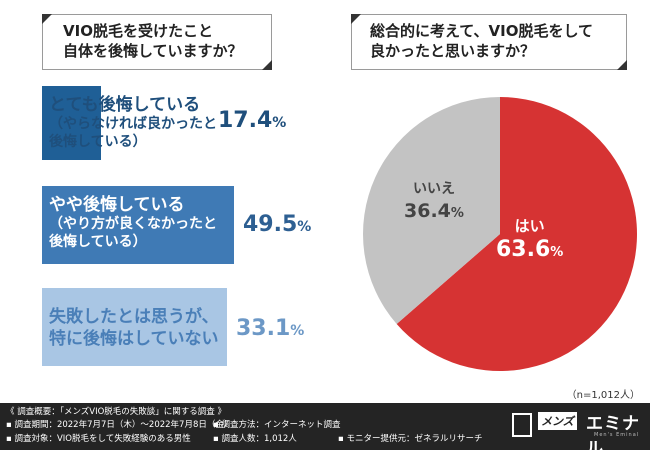 Image resolution: width=650 pixels, height=459 pixels. I want to click on survey-target: ▪ 調査対象：VIO脱毛をして失敗経験のある男性, so click(98, 439).